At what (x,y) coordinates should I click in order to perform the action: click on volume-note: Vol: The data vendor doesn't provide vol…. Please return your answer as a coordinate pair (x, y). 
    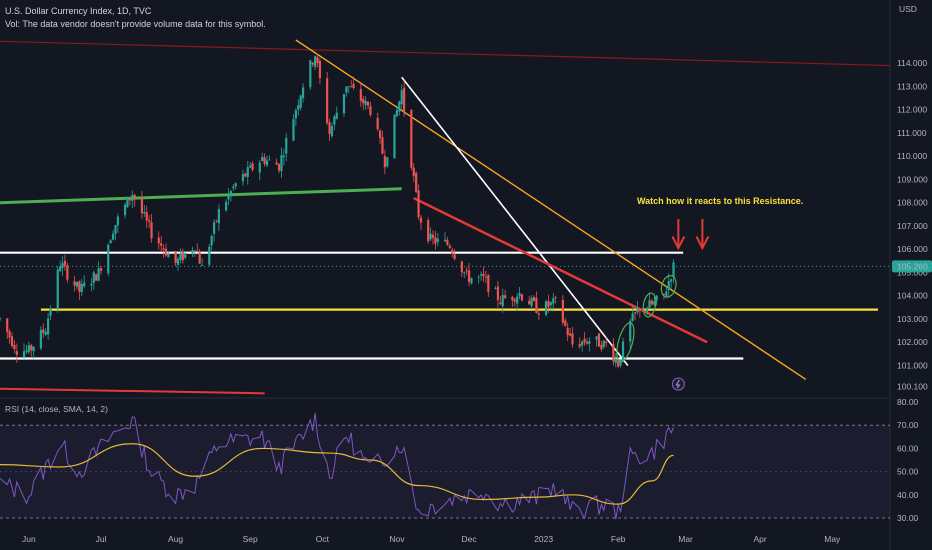
    Looking at the image, I should click on (135, 24).